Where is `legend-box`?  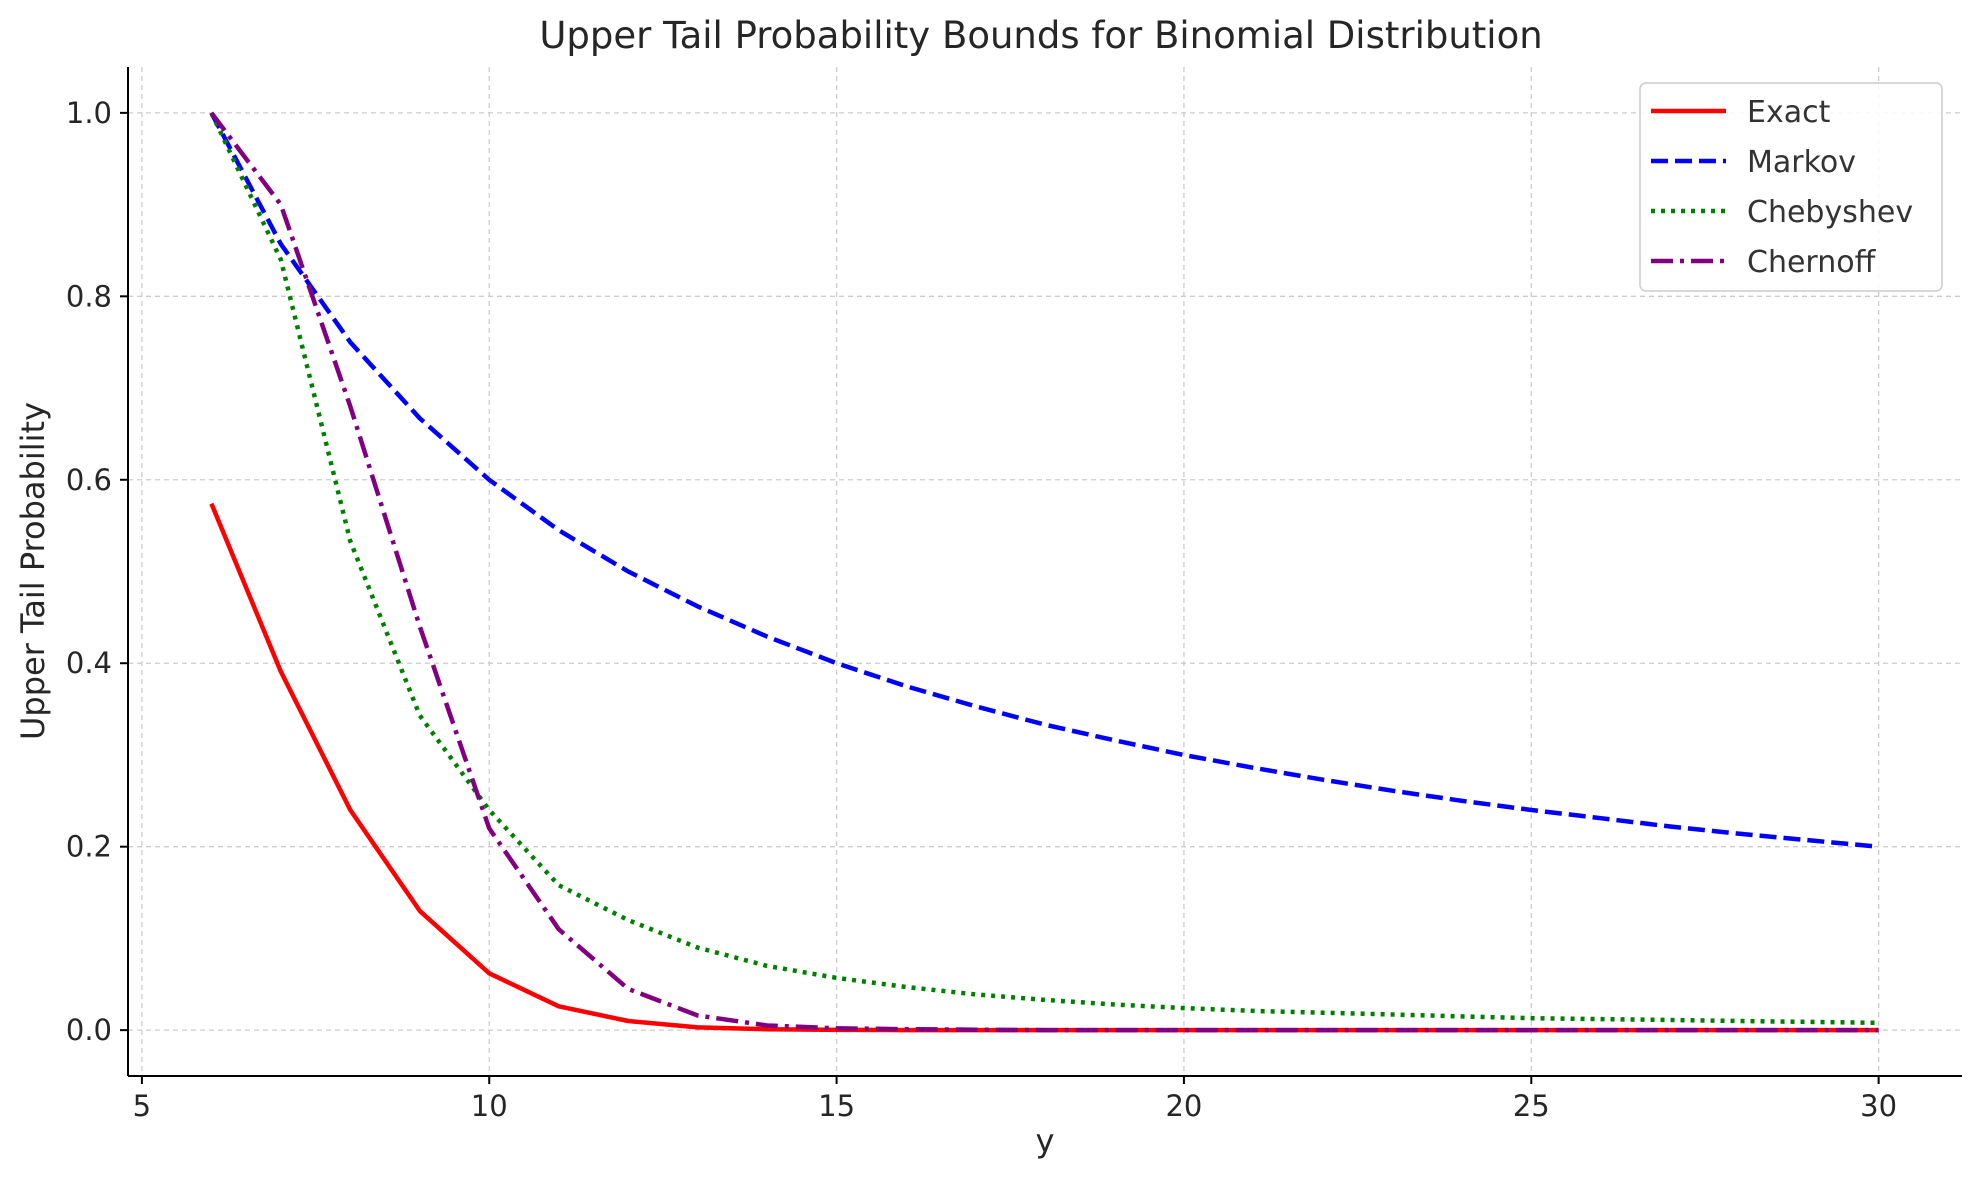 legend-box is located at coordinates (1791, 187).